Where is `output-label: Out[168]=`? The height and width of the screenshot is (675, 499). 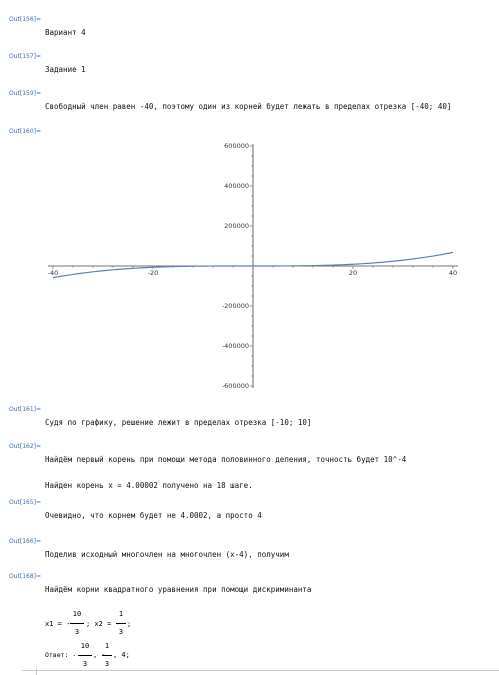
output-label: Out[168]= is located at coordinates (25, 576).